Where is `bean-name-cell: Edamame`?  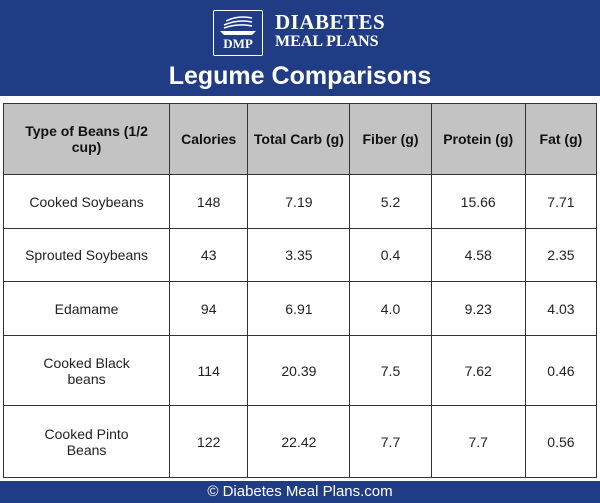 bean-name-cell: Edamame is located at coordinates (86, 308).